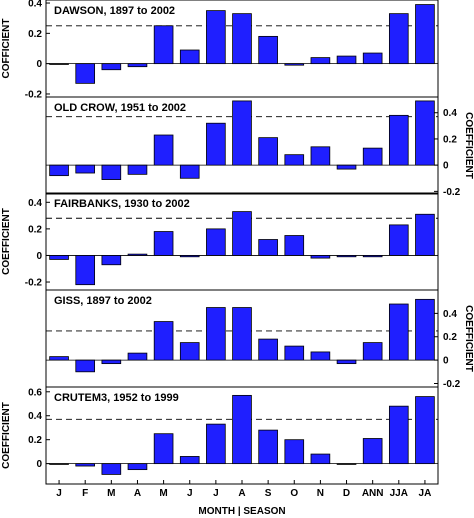  I want to click on x-tick-label-11: D, so click(346, 493).